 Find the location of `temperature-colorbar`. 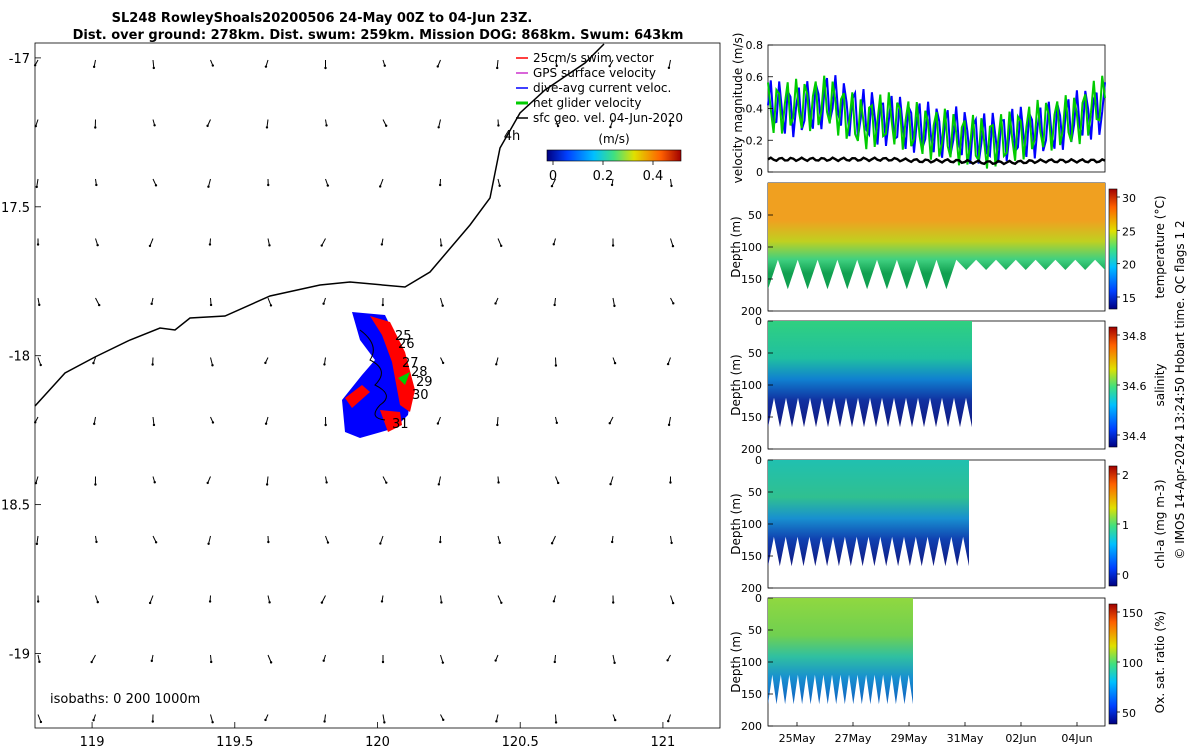

temperature-colorbar is located at coordinates (1113, 249).